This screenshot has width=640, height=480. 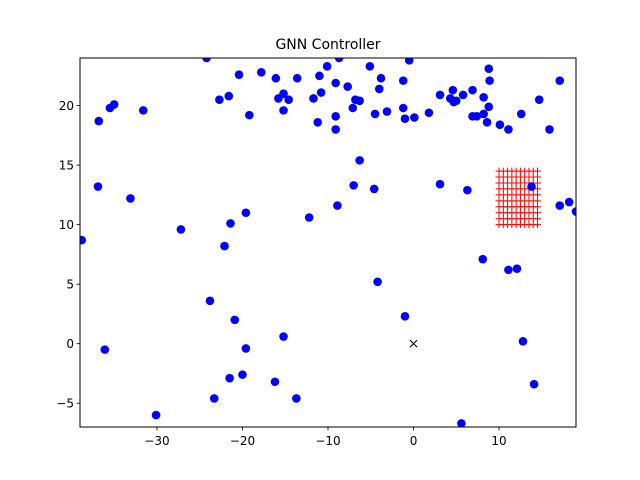 What do you see at coordinates (327, 45) in the screenshot?
I see `chart-title: GNN Controller` at bounding box center [327, 45].